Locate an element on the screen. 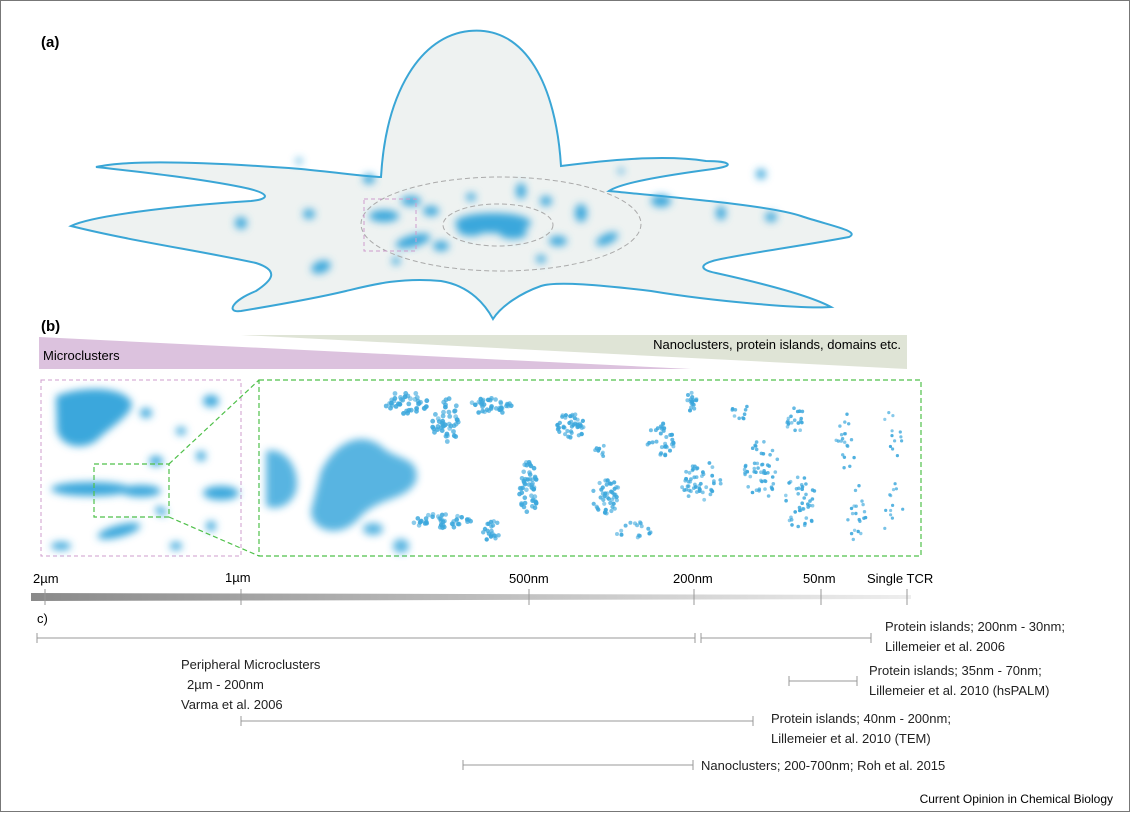 The width and height of the screenshot is (1130, 813). range-tem-line1: Protein islands; 40nm - 200nm; is located at coordinates (861, 718).